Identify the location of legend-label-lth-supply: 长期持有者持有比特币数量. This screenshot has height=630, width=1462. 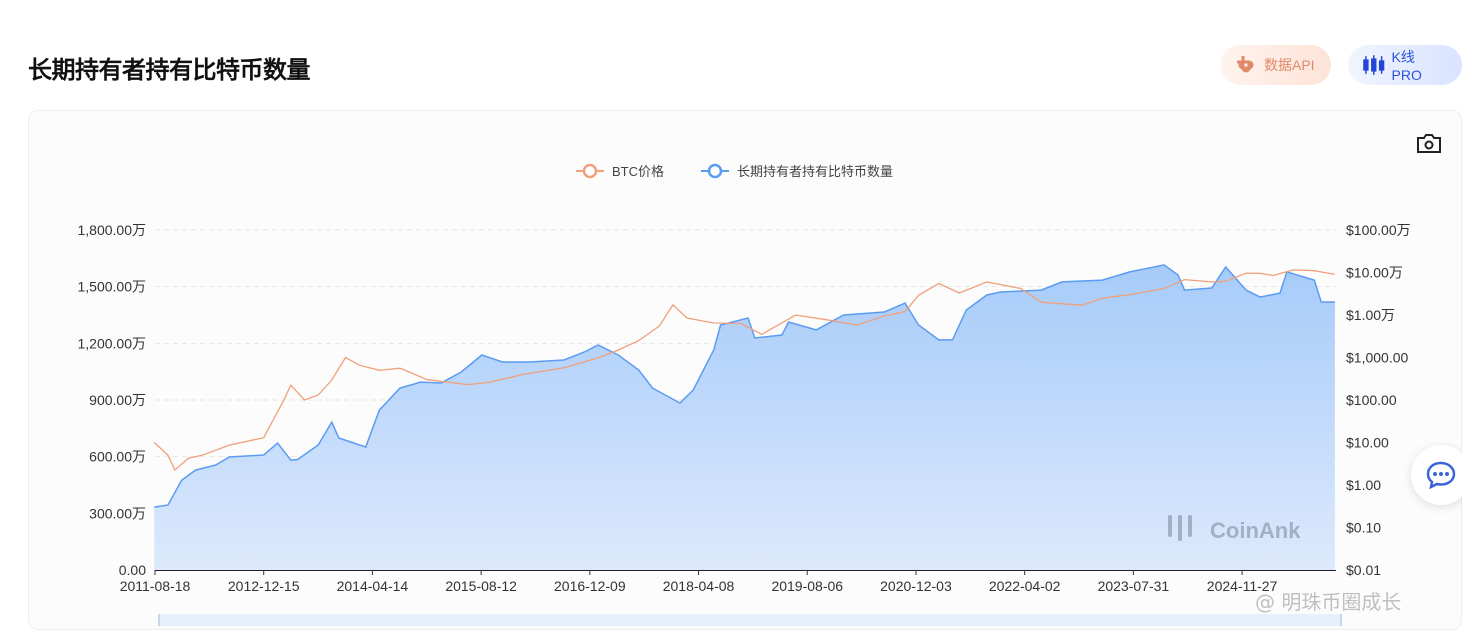
(815, 171).